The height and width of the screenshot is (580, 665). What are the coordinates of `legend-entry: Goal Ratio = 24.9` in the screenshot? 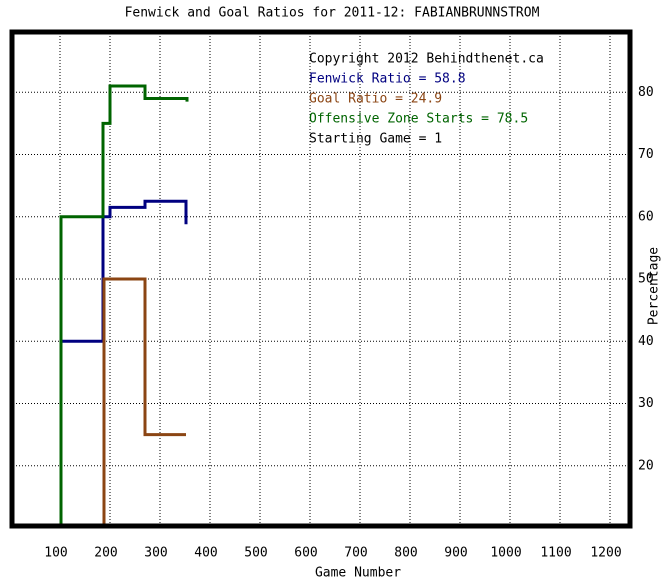 It's located at (375, 99).